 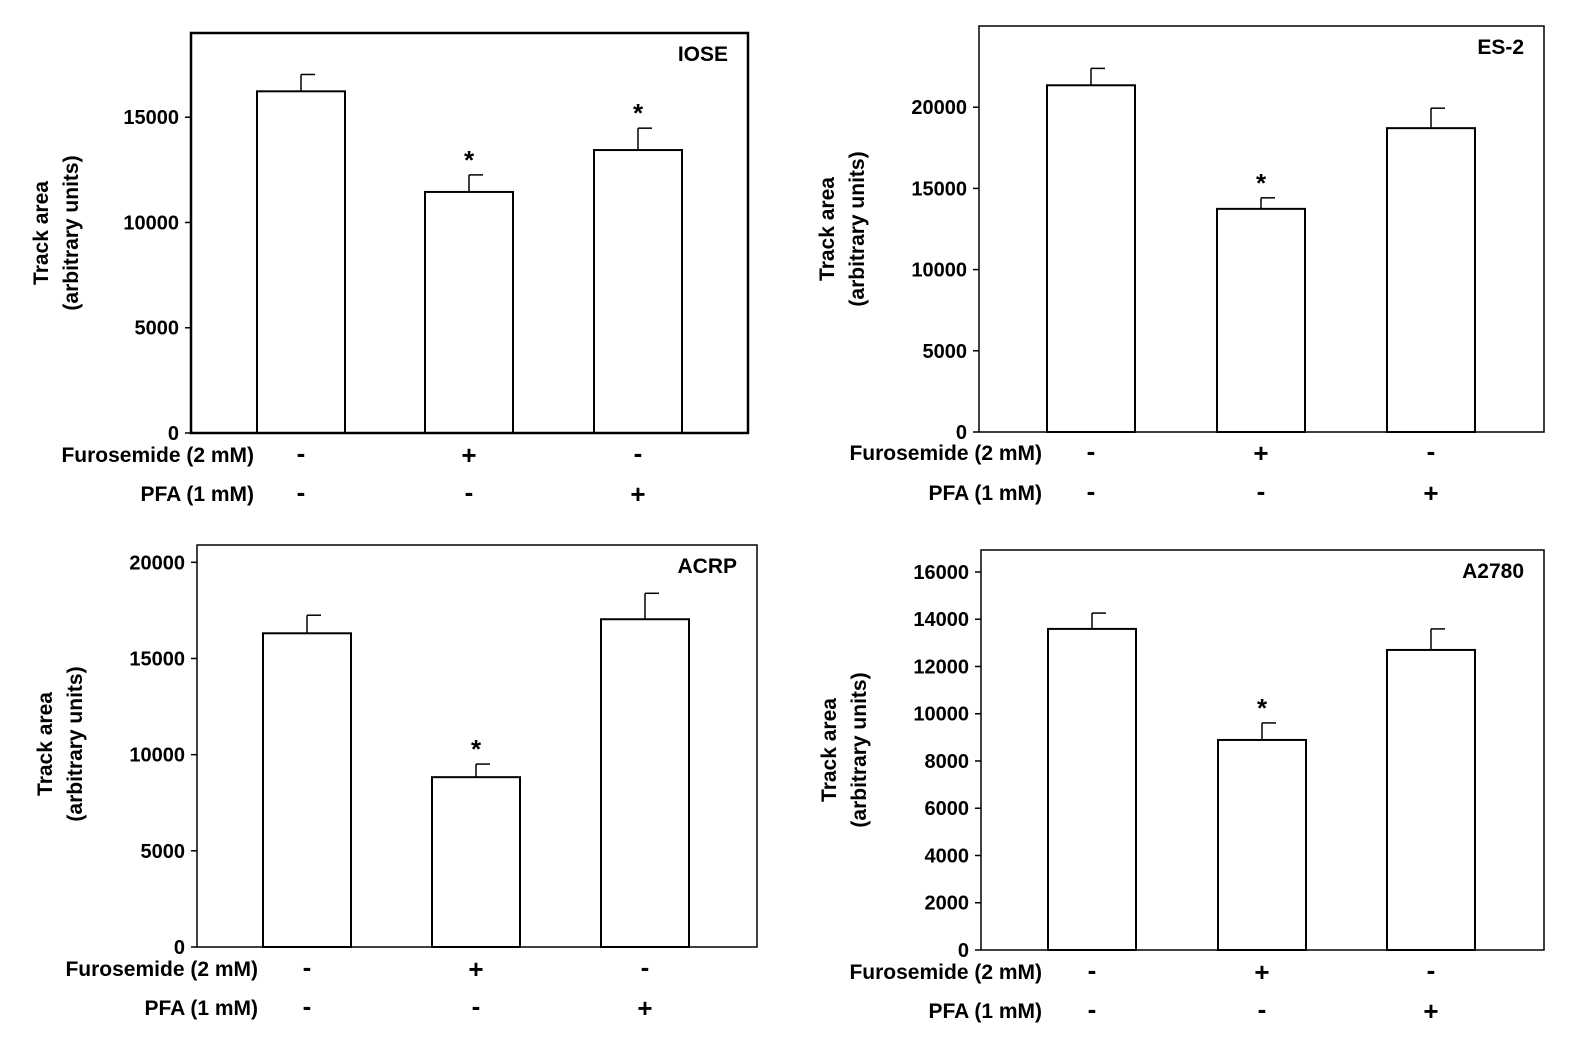 I want to click on y-tick-label: 16000, so click(x=941, y=573).